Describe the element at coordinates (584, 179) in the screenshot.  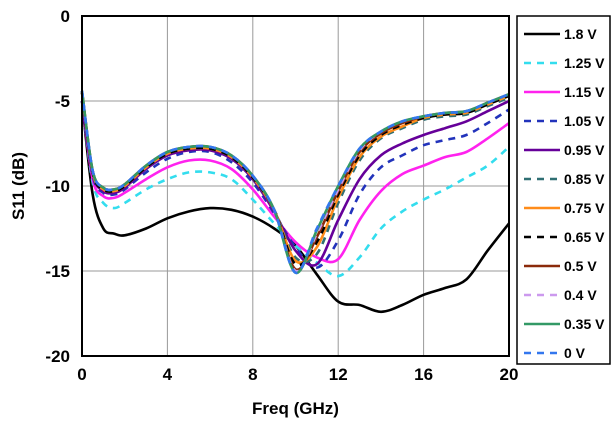
I see `legend-label: 0.85 V` at that location.